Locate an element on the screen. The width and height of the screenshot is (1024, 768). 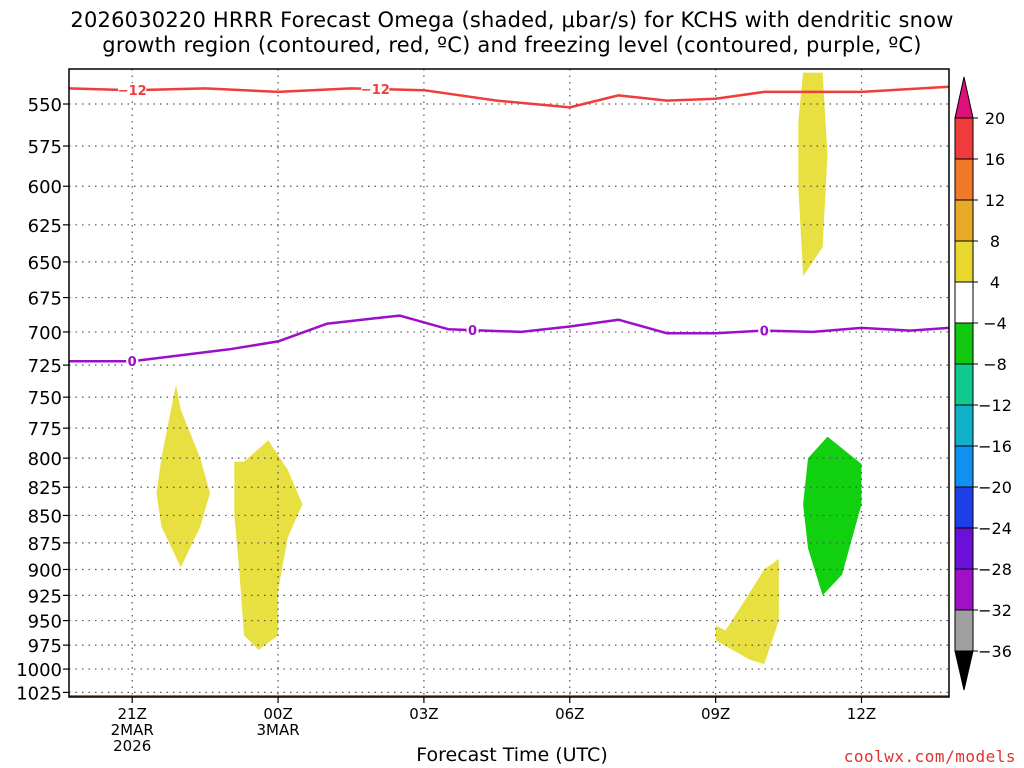
colorbar-label-2: 16 is located at coordinates (995, 159).